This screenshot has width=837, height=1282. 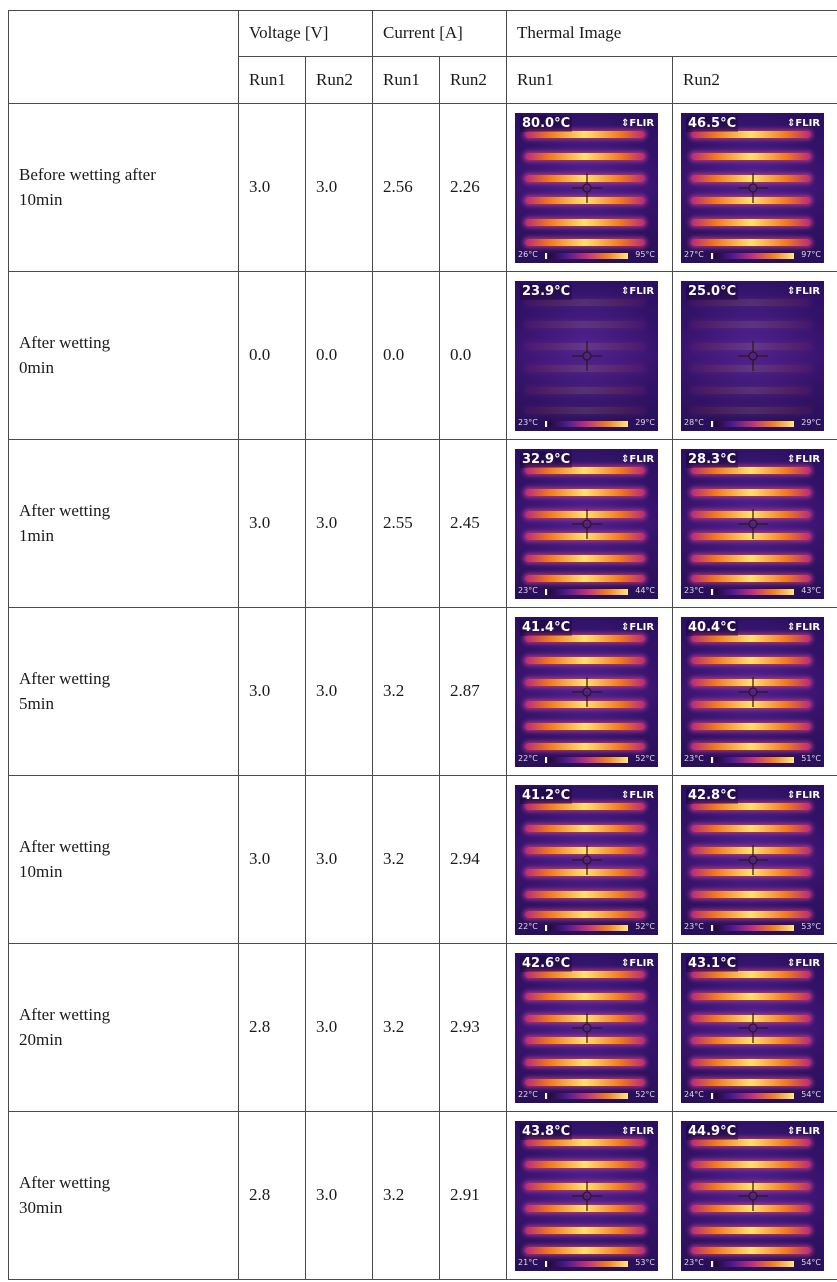 I want to click on scale-max: 97°C, so click(x=811, y=254).